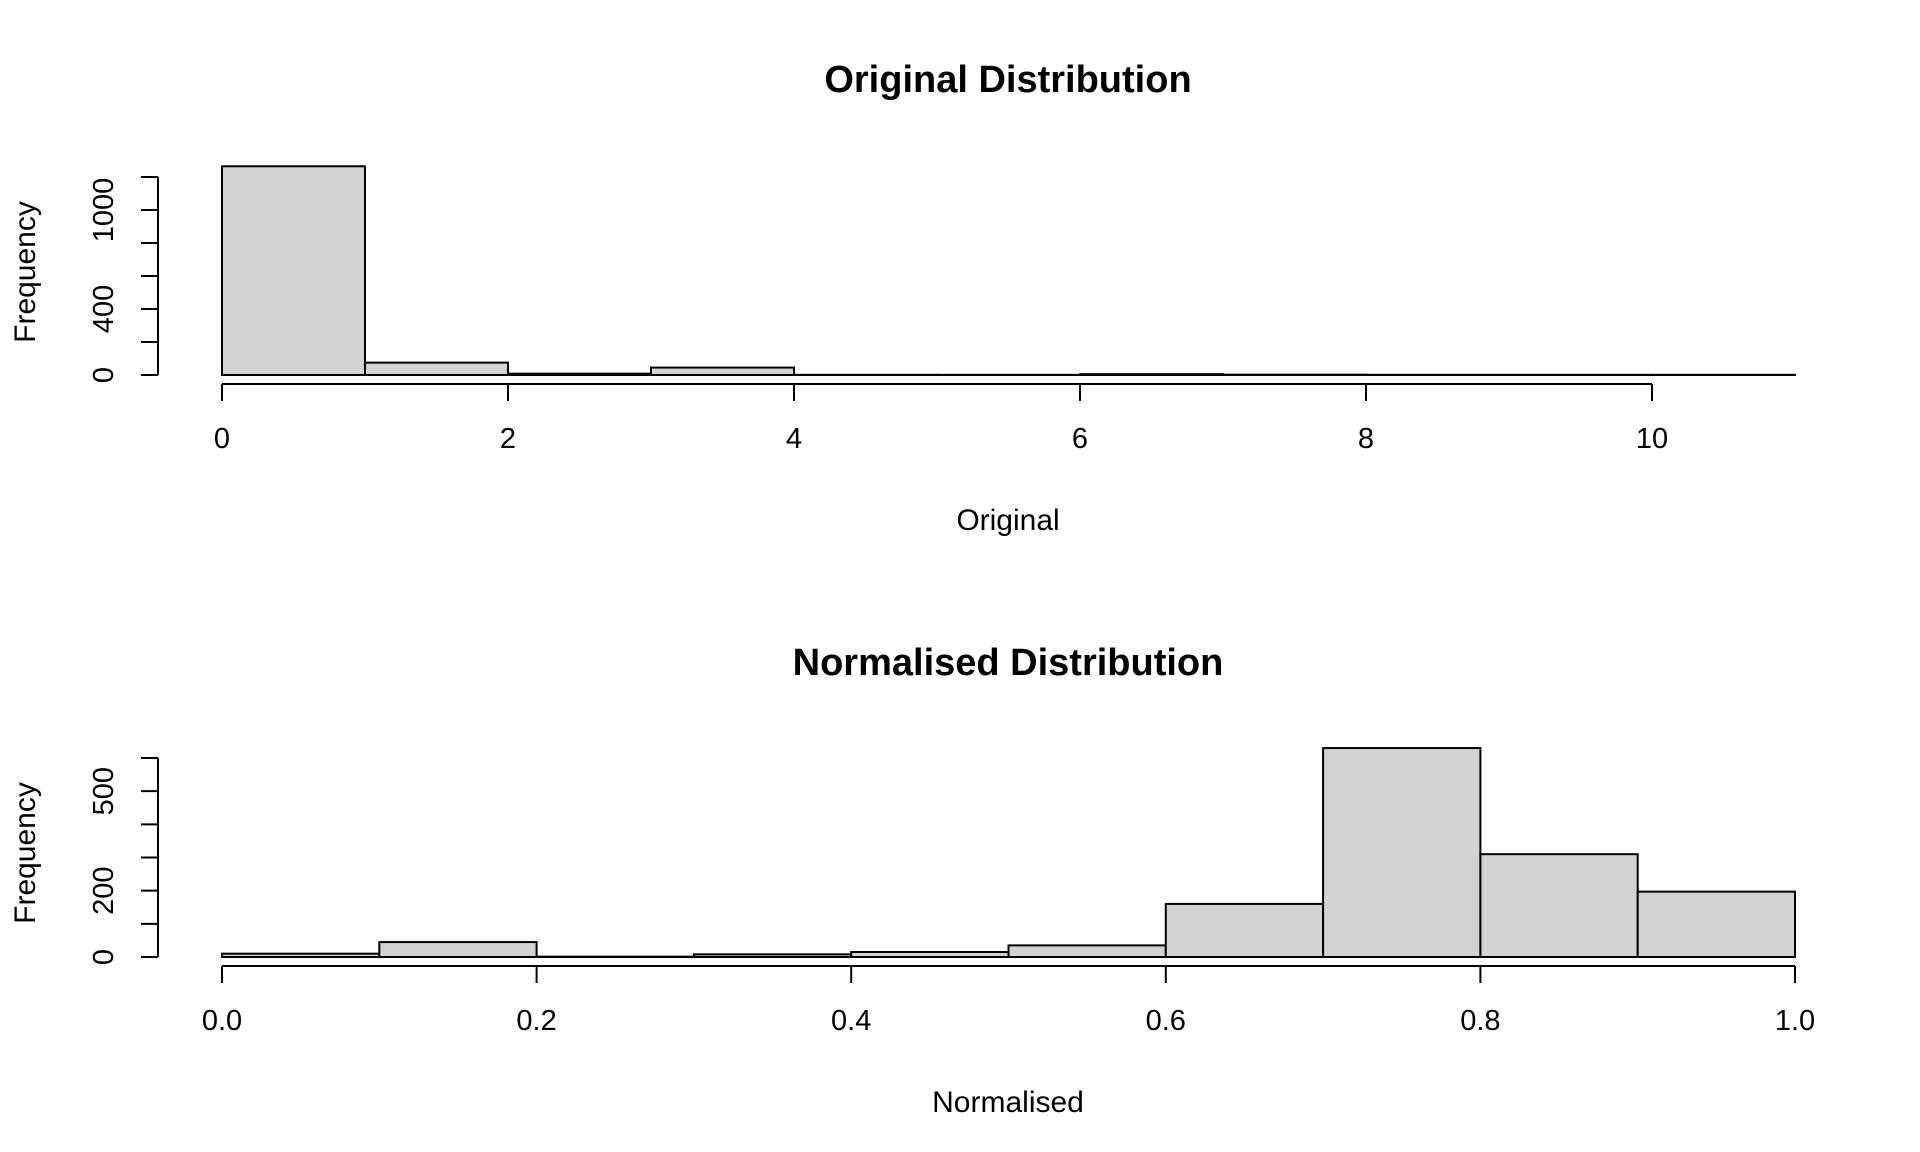  I want to click on x-axis-label: Original, so click(1007, 520).